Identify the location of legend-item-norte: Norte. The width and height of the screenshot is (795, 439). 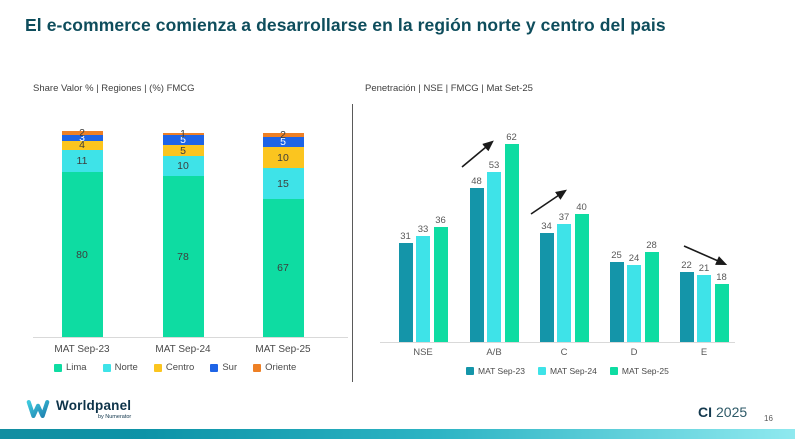
(120, 367).